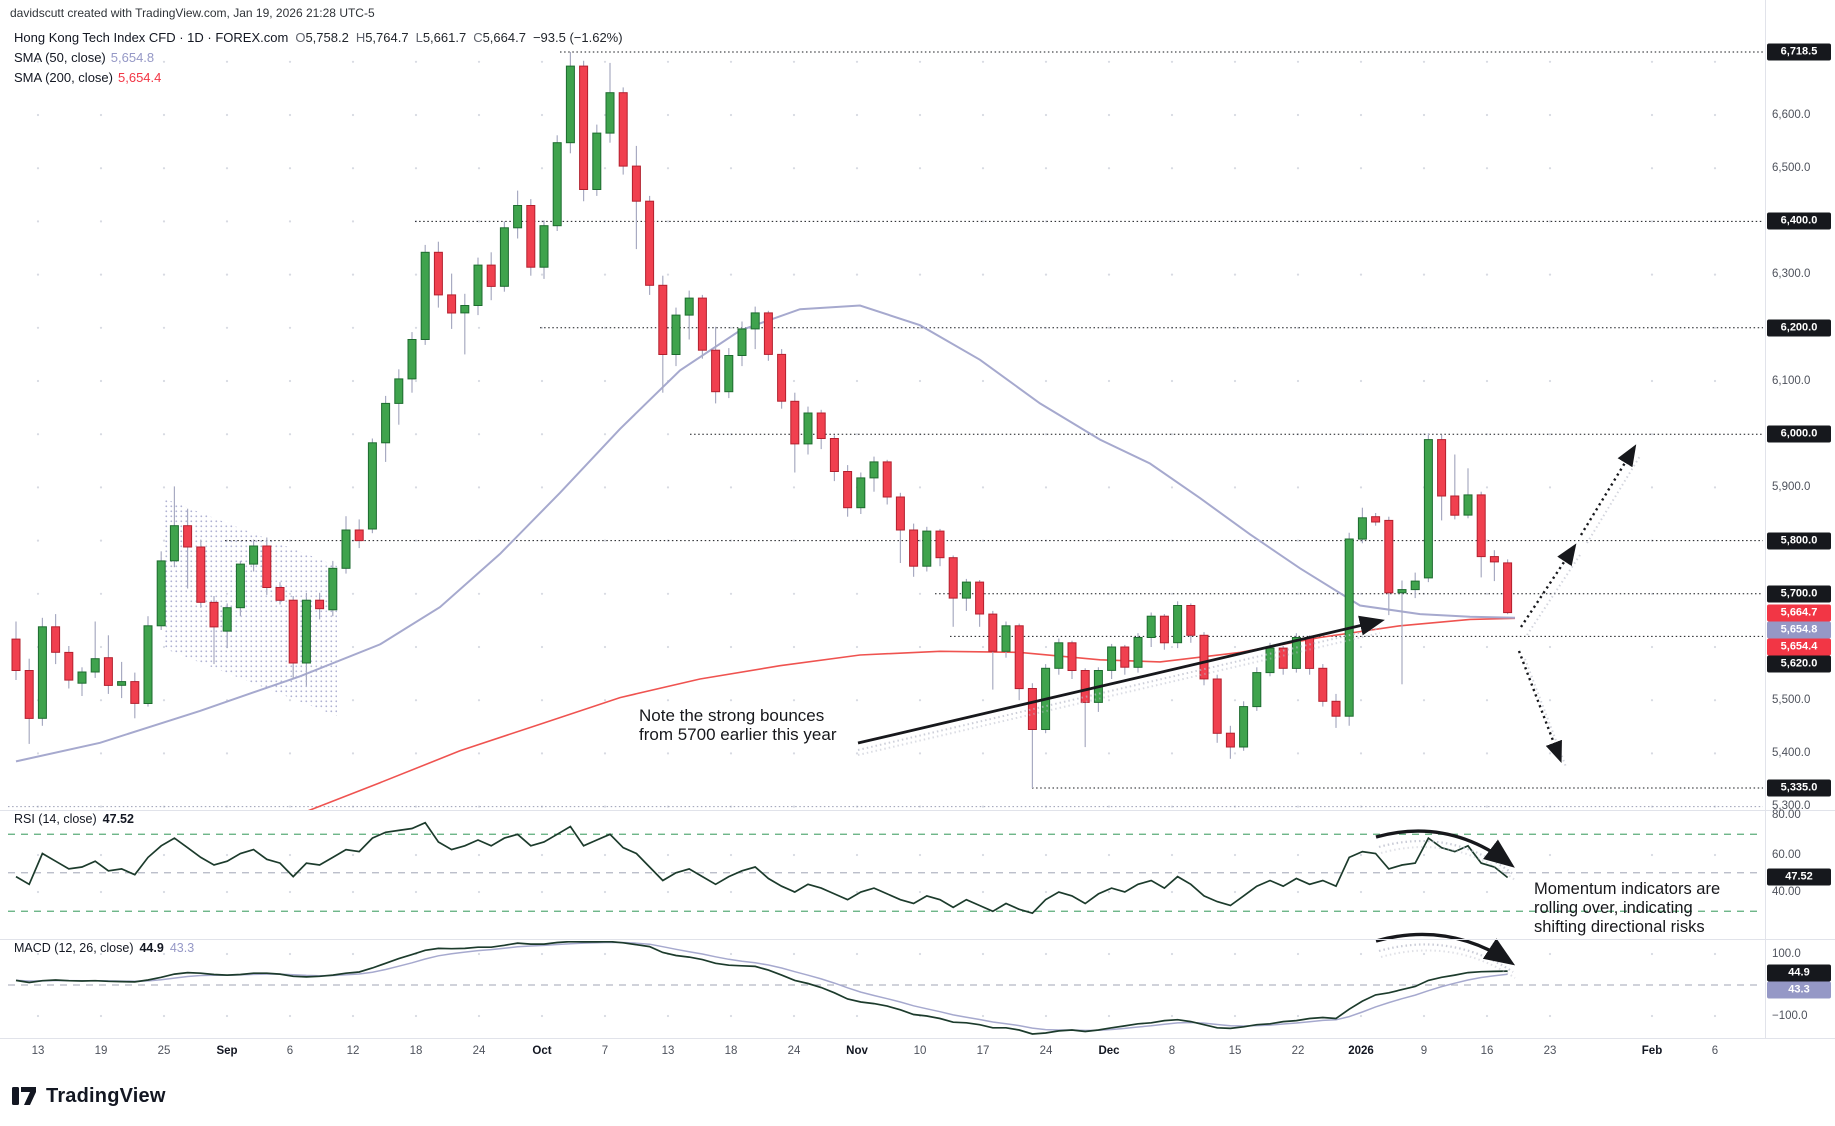  Describe the element at coordinates (1799, 664) in the screenshot. I see `price-badge: 5,620.0` at that location.